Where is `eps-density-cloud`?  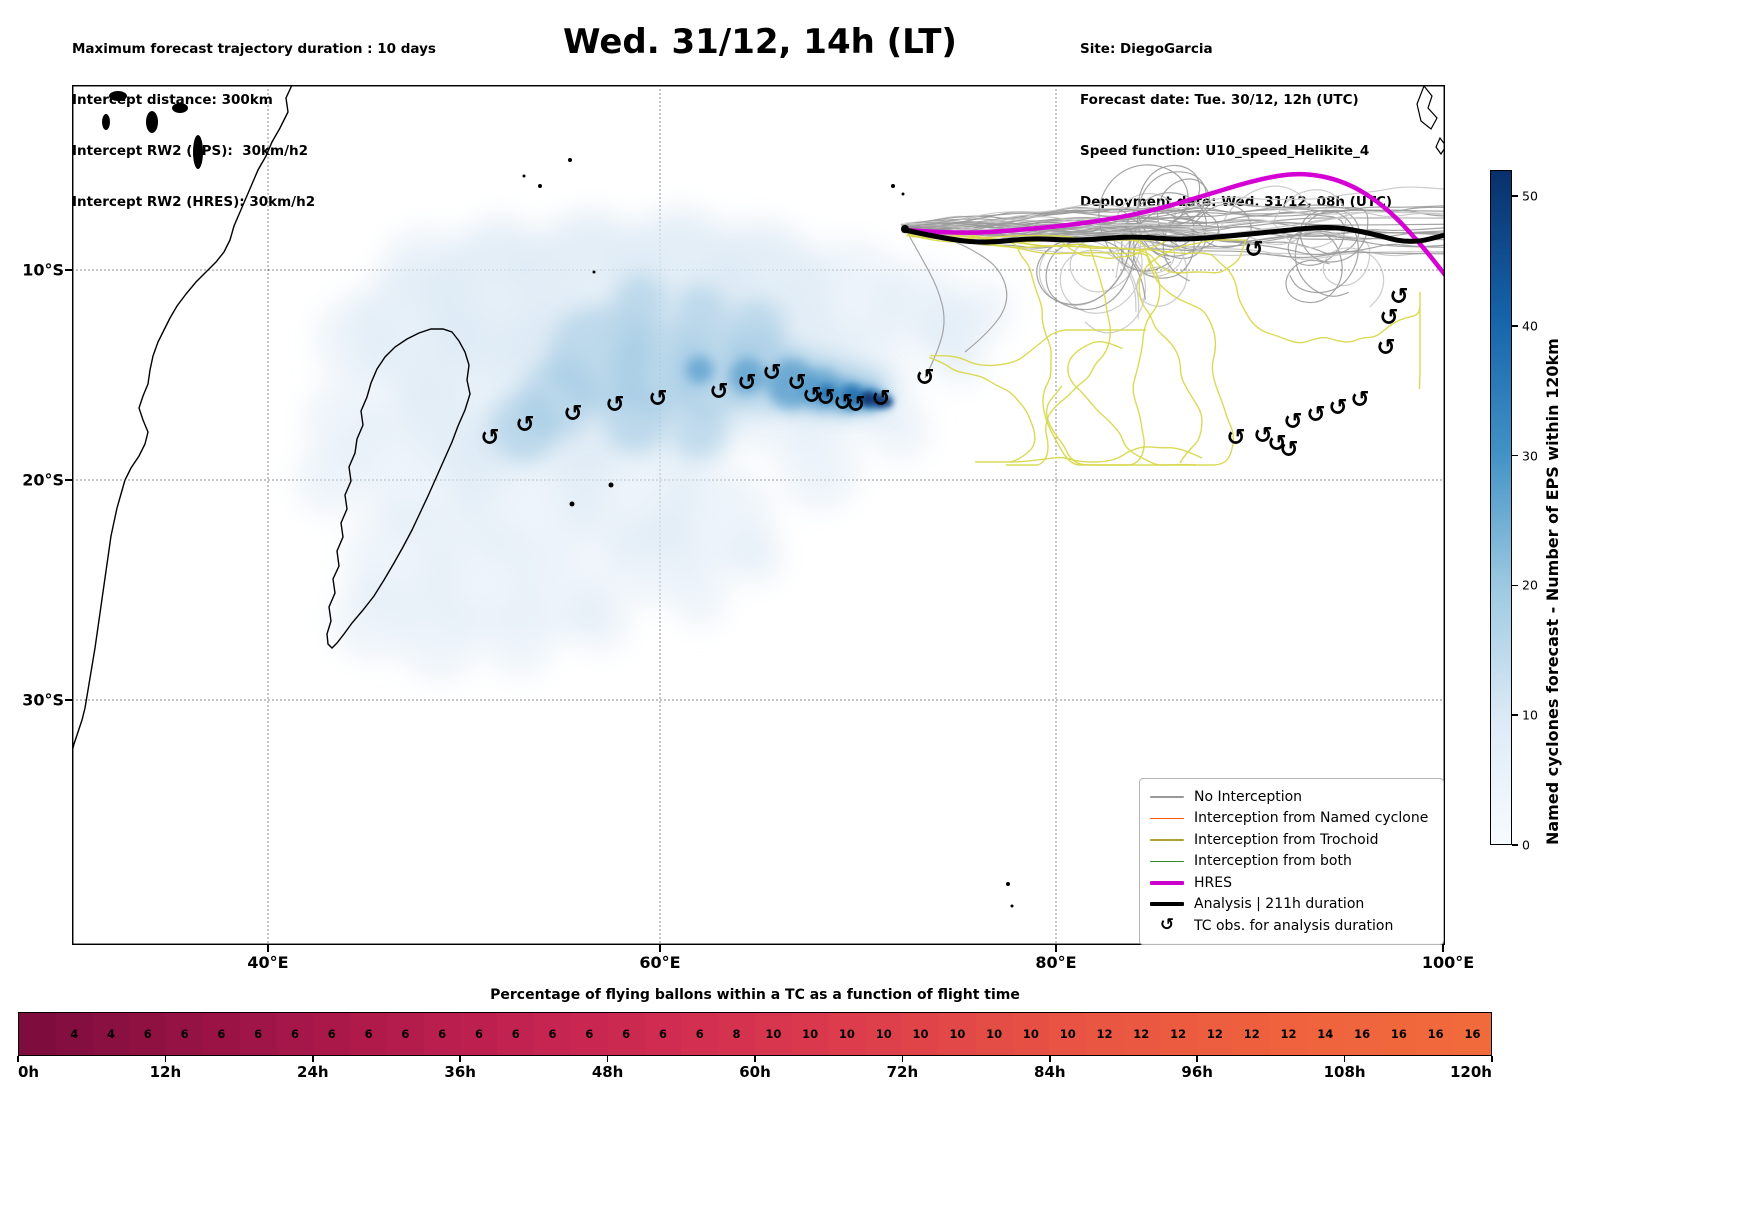
eps-density-cloud is located at coordinates (876, 399).